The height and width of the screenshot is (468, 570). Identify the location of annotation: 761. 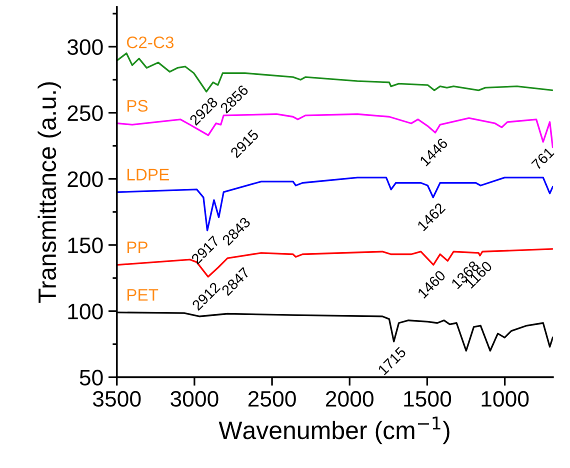
(543, 158).